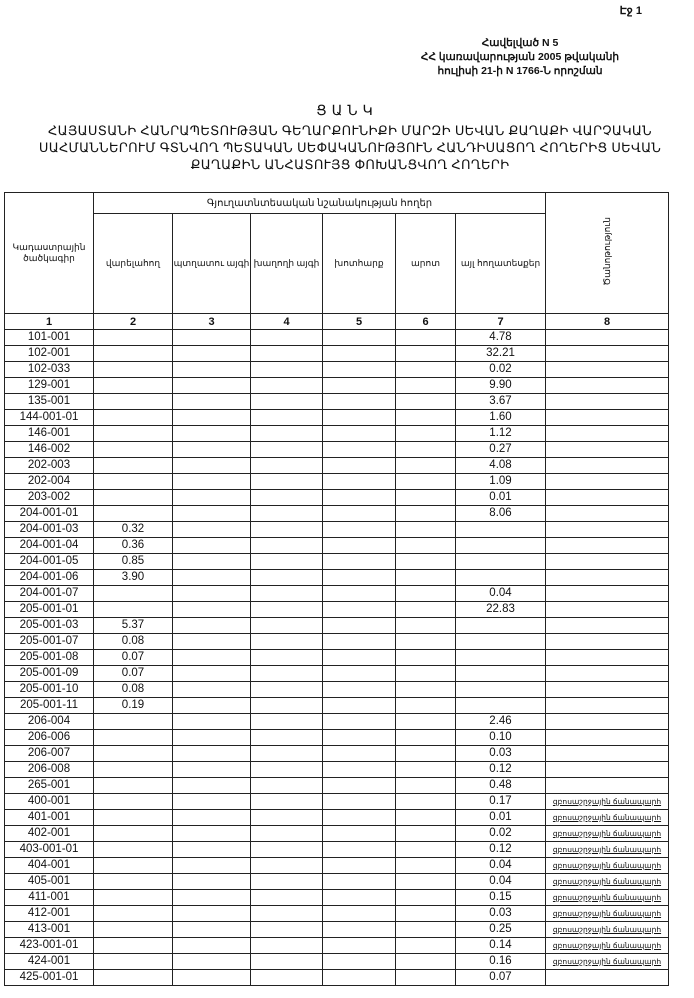 The image size is (694, 998). I want to click on other-lands-value: 0.14, so click(500, 945).